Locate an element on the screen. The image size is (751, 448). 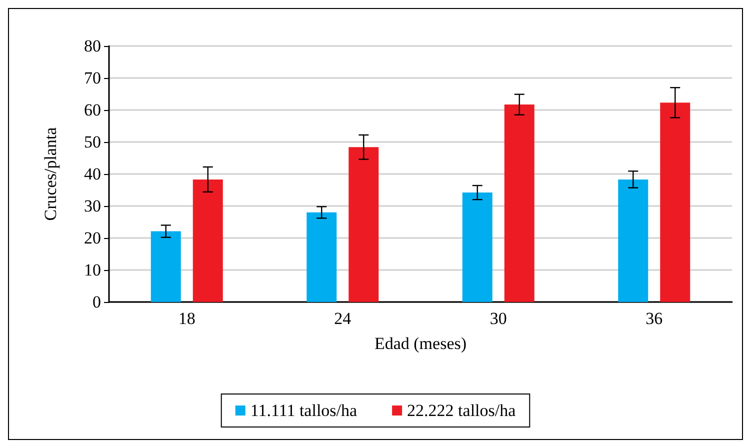
y-axis-title: Cruces/planta is located at coordinates (50, 173).